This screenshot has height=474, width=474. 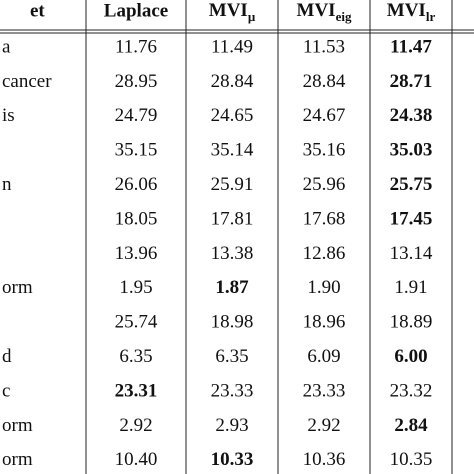 What do you see at coordinates (411, 218) in the screenshot?
I see `cell-value: 17.45` at bounding box center [411, 218].